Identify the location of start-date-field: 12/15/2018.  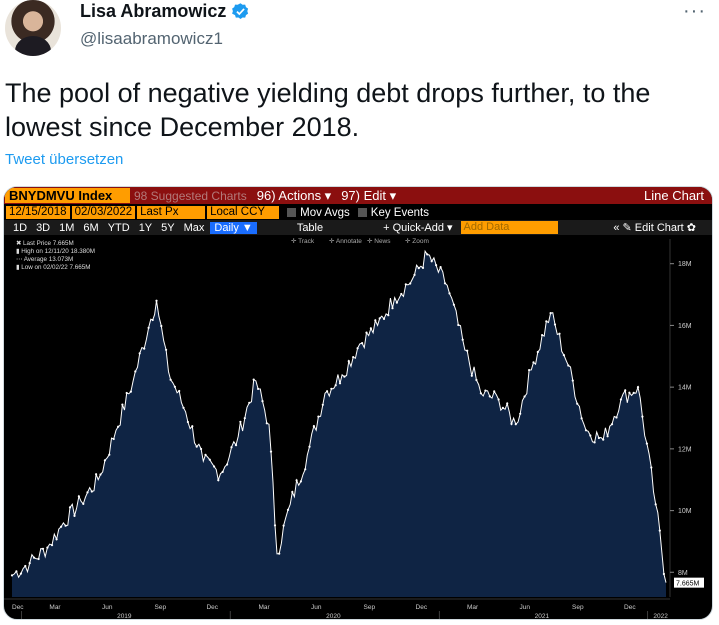
(38, 212).